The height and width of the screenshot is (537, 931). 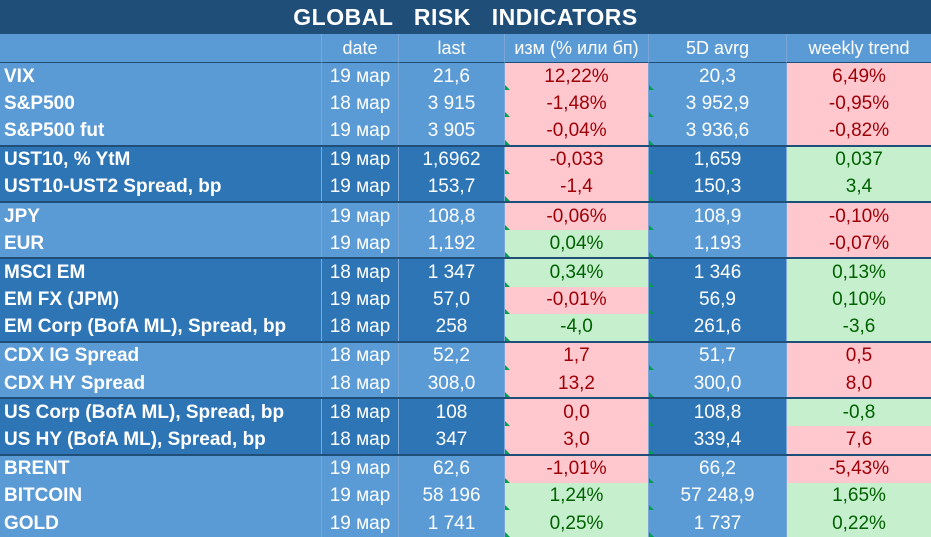 I want to click on row-change: -1,4, so click(x=577, y=187).